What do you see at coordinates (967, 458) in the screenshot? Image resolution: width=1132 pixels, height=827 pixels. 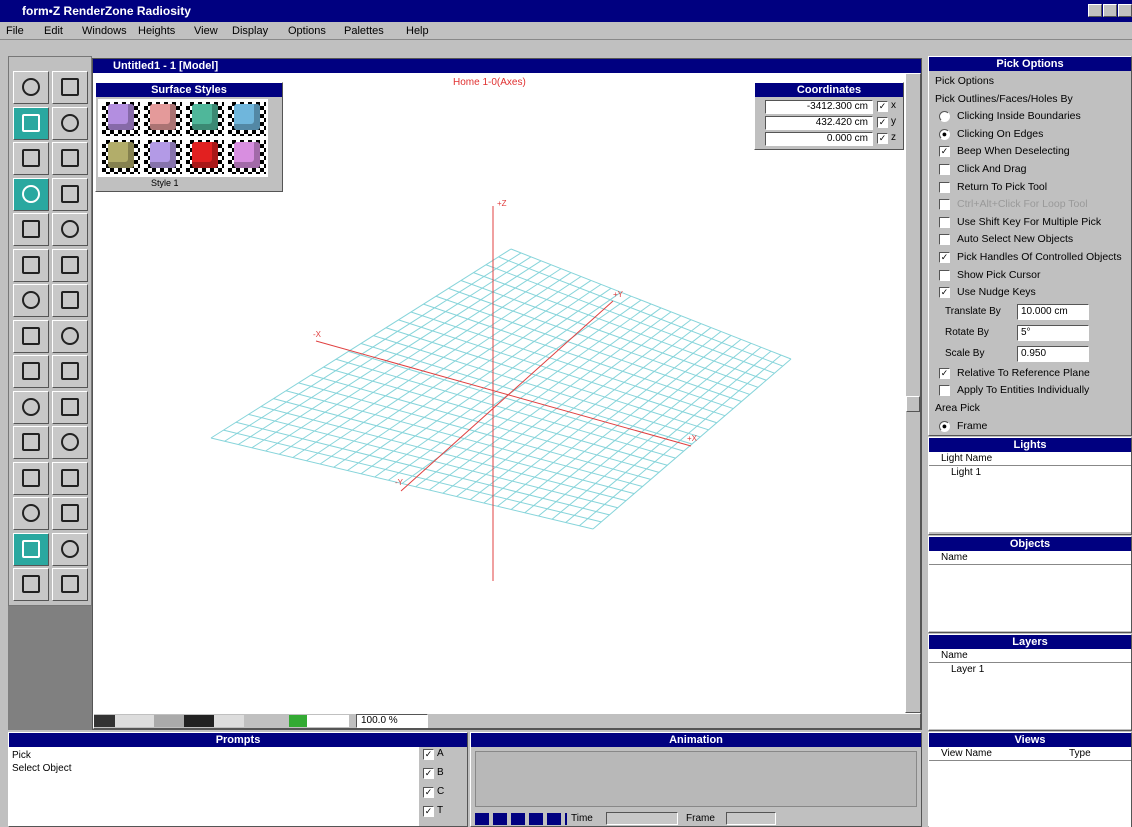 I see `list-header: Light Name` at bounding box center [967, 458].